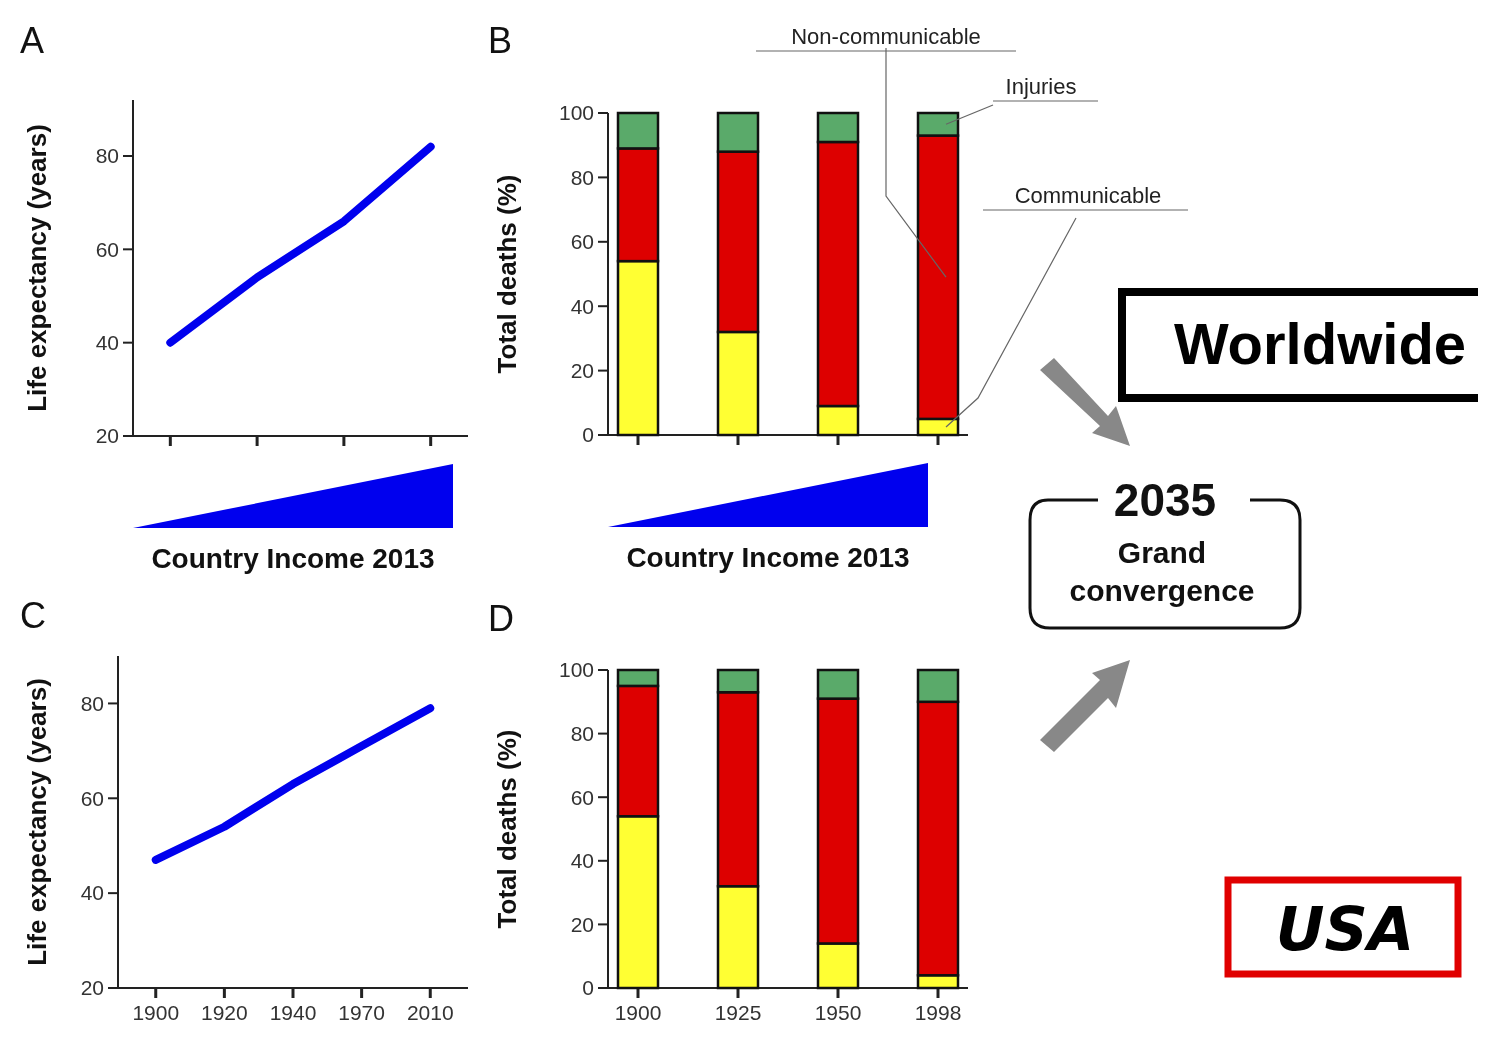 The width and height of the screenshot is (1486, 1040). I want to click on x-tick-label: 1925, so click(738, 1012).